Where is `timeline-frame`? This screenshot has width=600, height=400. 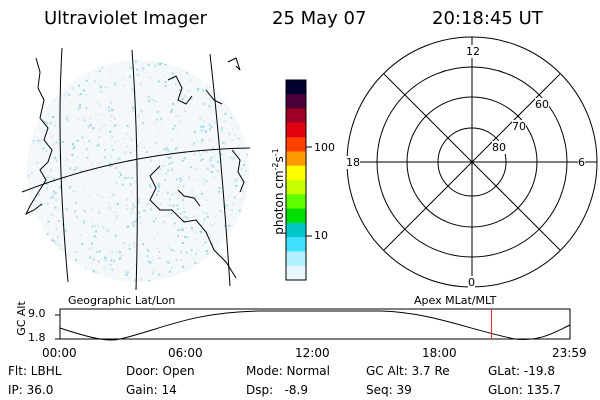 timeline-frame is located at coordinates (315, 324).